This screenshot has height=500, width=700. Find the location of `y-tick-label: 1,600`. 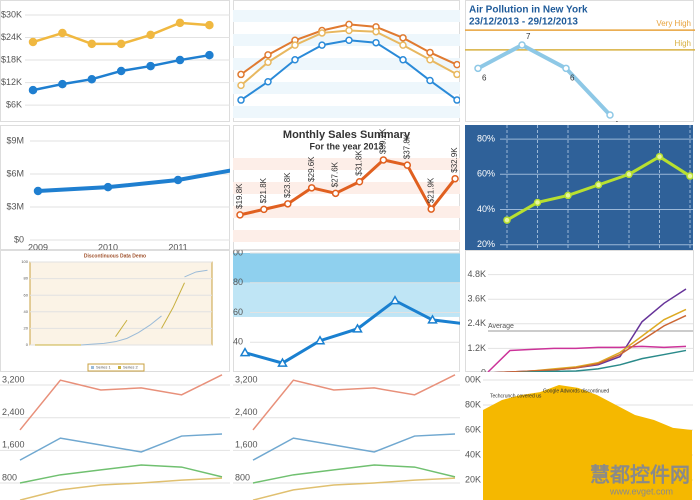

y-tick-label: 1,600 is located at coordinates (246, 445).